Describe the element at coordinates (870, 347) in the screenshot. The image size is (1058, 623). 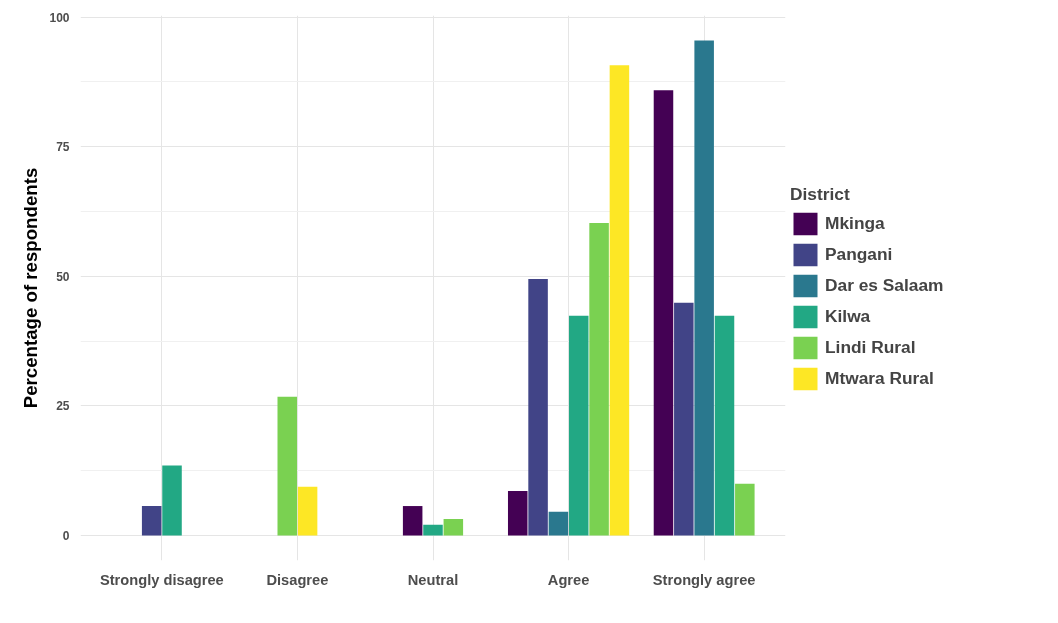
I see `legend-label: Lindi Rural` at that location.